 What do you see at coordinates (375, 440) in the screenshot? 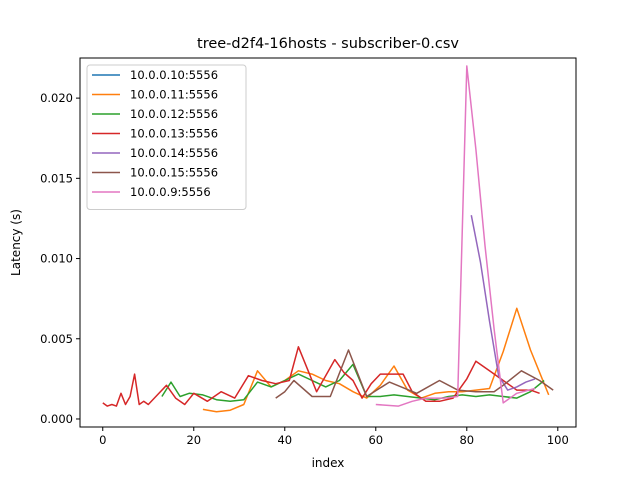
I see `x-tick-label: 60` at bounding box center [375, 440].